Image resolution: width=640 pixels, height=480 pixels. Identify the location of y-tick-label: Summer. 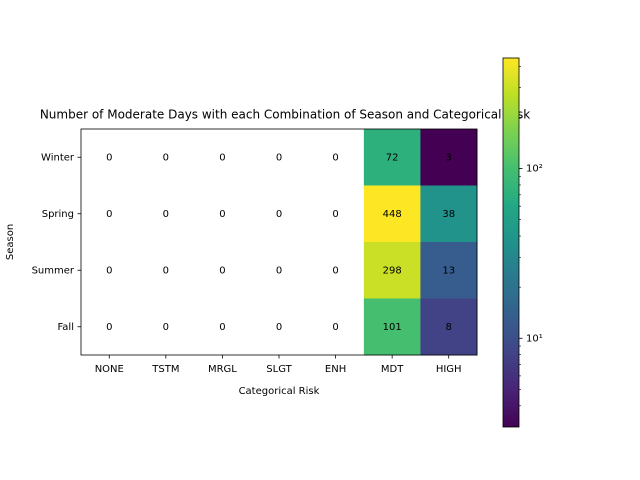
(53, 270).